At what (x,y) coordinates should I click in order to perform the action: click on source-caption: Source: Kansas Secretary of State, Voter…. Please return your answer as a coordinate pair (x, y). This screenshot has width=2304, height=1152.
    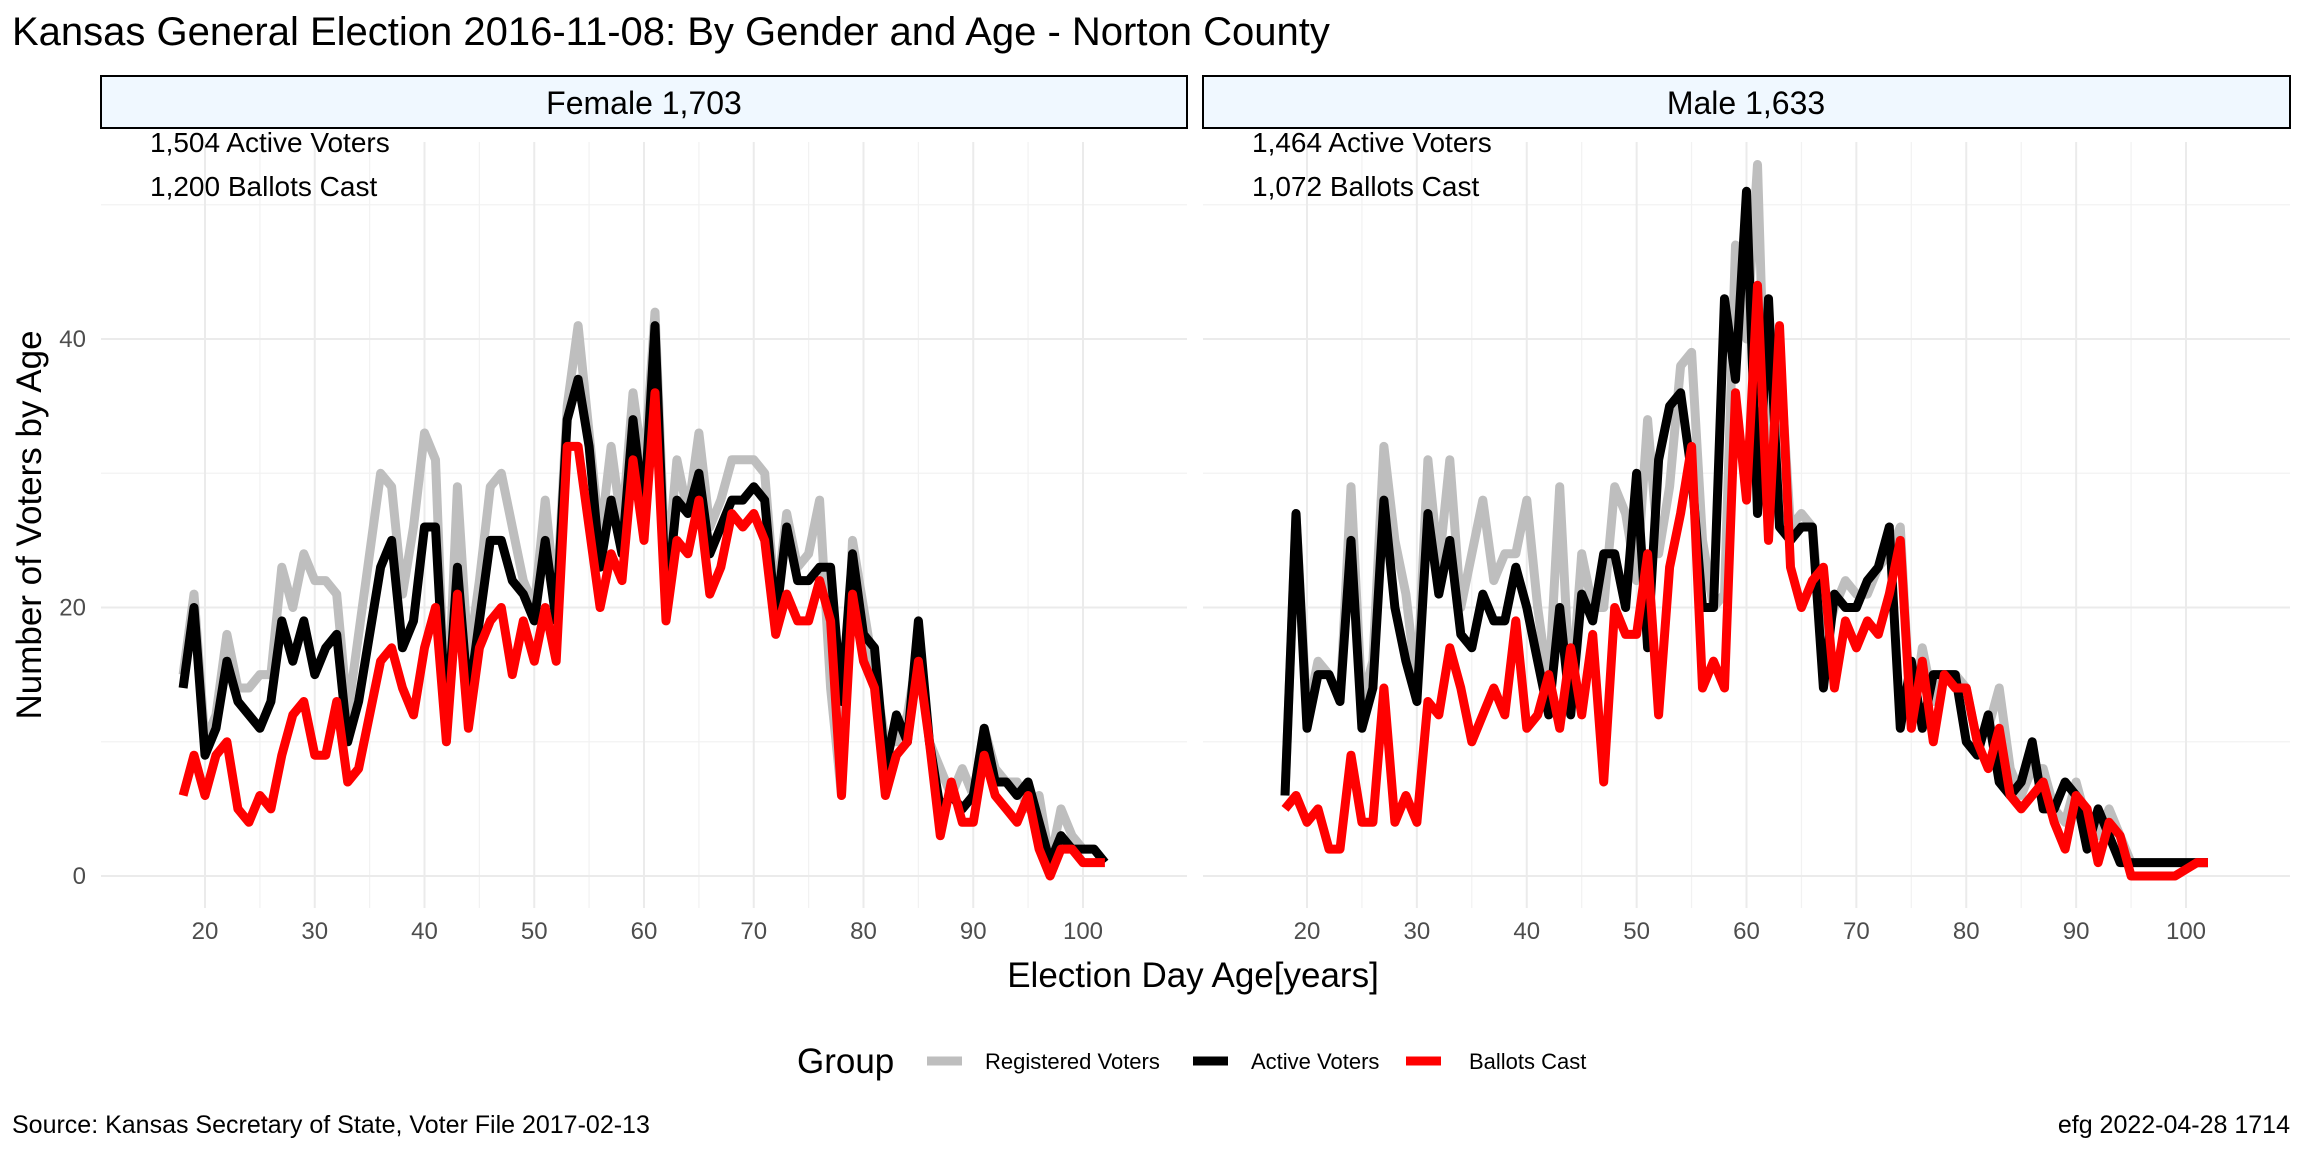
    Looking at the image, I should click on (331, 1125).